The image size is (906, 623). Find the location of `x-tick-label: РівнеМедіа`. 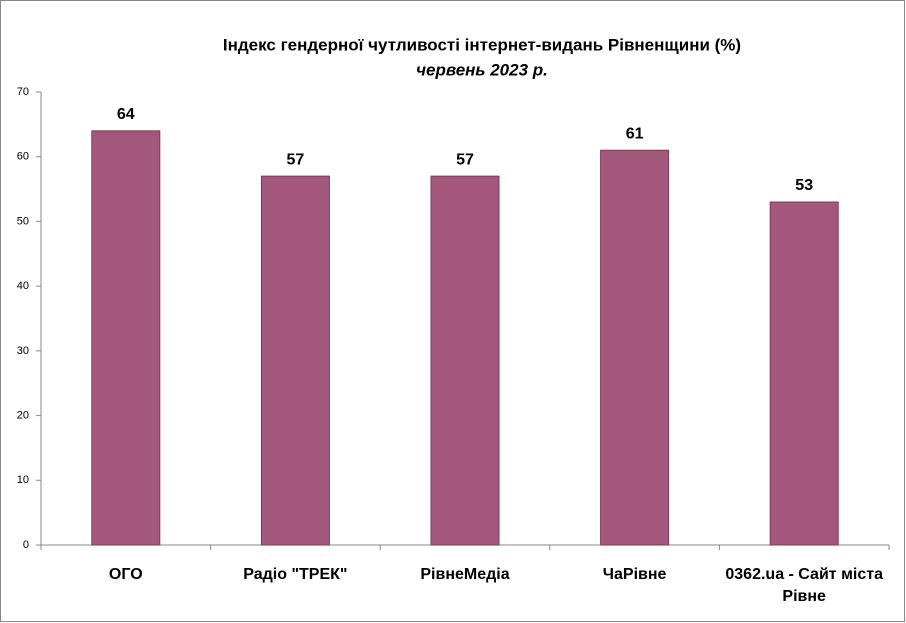

x-tick-label: РівнеМедіа is located at coordinates (465, 574).